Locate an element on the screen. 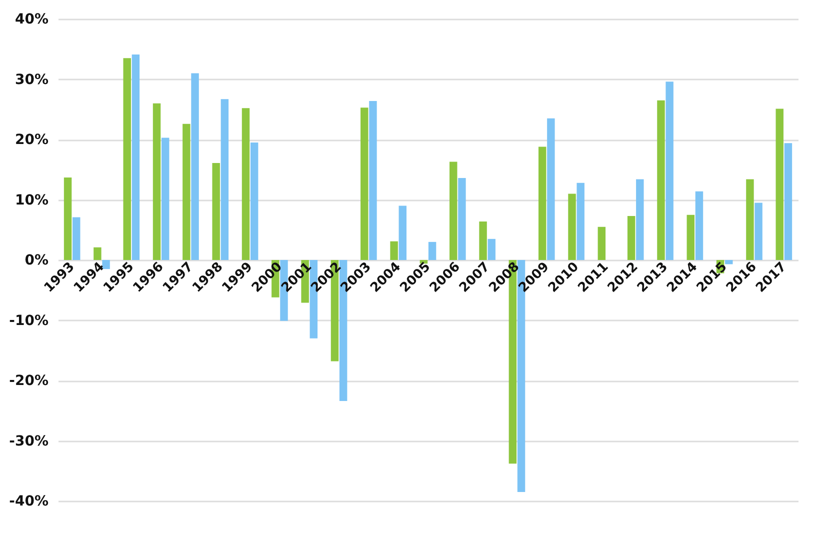 Image resolution: width=823 pixels, height=542 pixels. y-tick-label: -30% is located at coordinates (28, 441).